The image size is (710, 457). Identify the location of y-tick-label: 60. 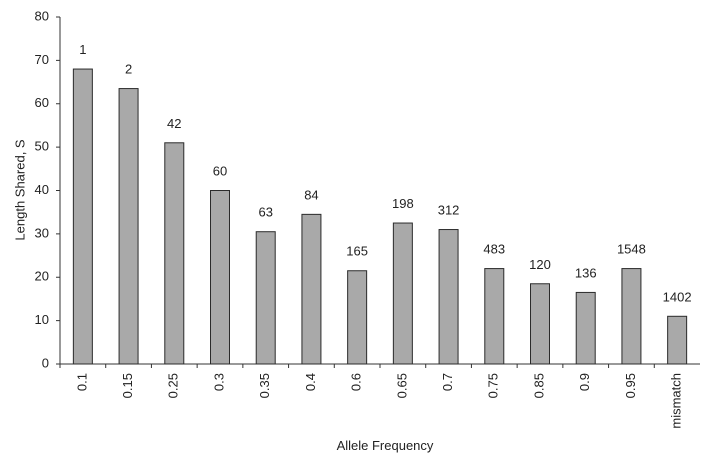
(42, 102).